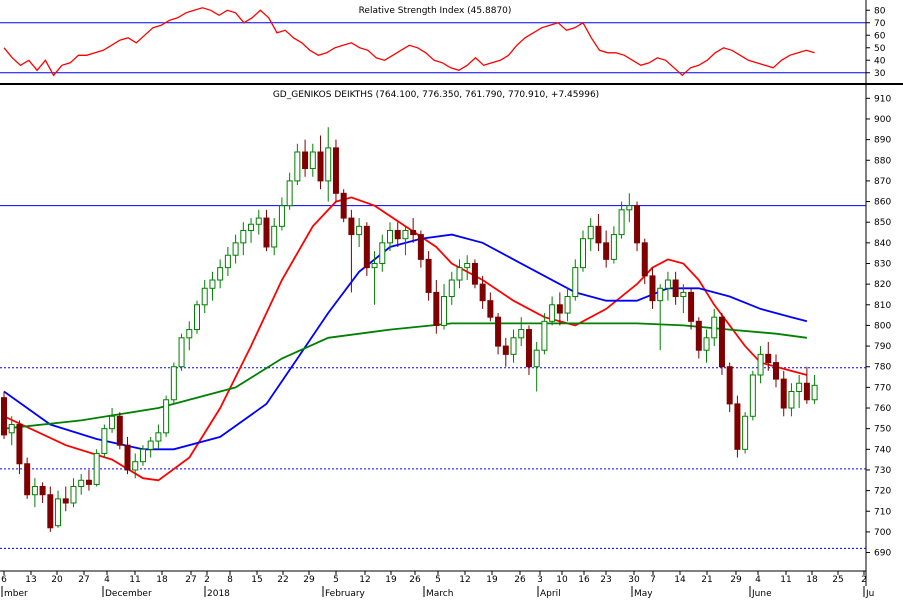 Image resolution: width=903 pixels, height=600 pixels. Describe the element at coordinates (57, 580) in the screenshot. I see `x-day-label: 20` at that location.